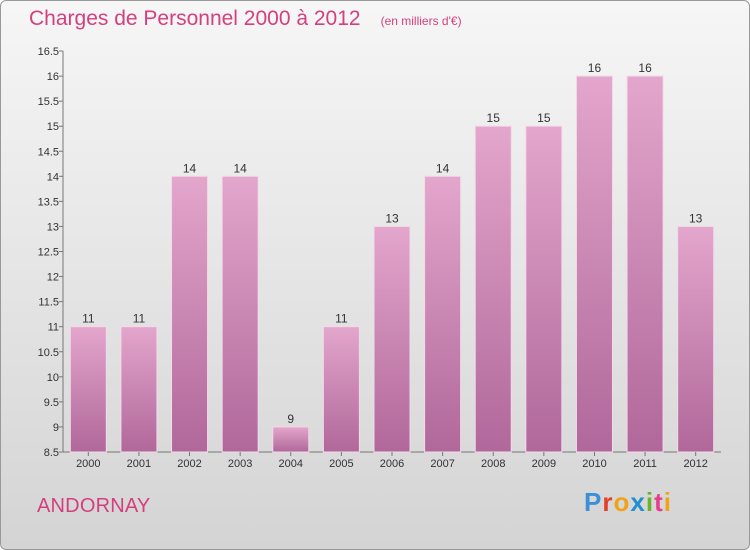  I want to click on bar-2010, so click(594, 264).